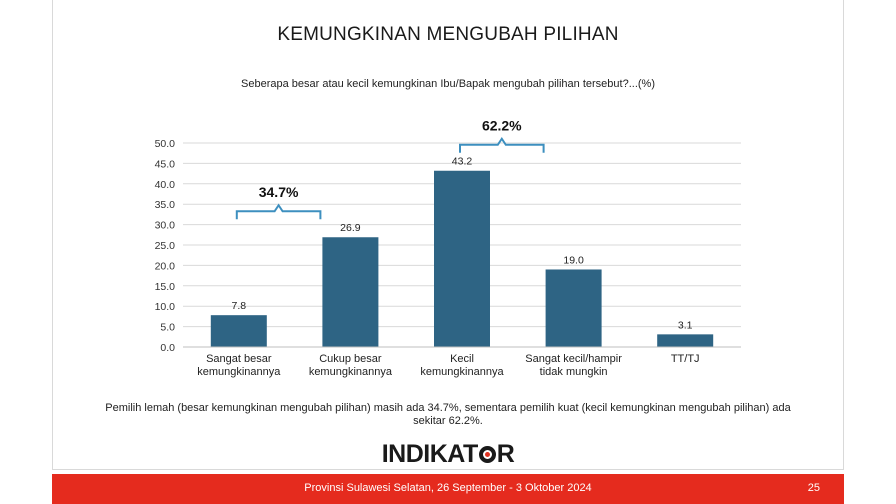  I want to click on logo-text-right: R, so click(505, 454).